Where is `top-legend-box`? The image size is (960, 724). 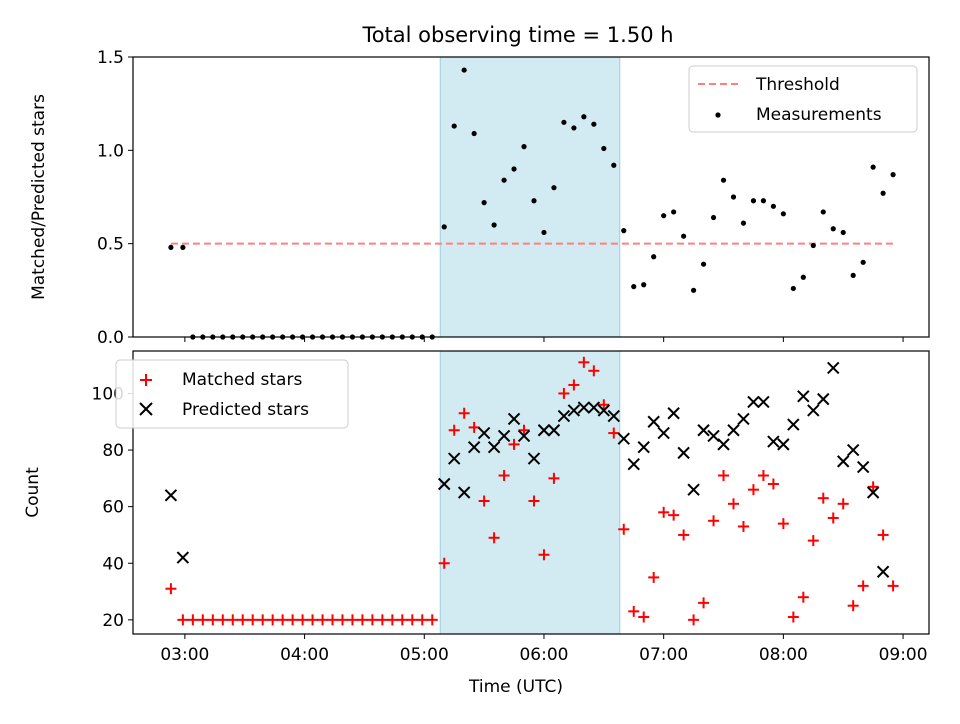 top-legend-box is located at coordinates (803, 99).